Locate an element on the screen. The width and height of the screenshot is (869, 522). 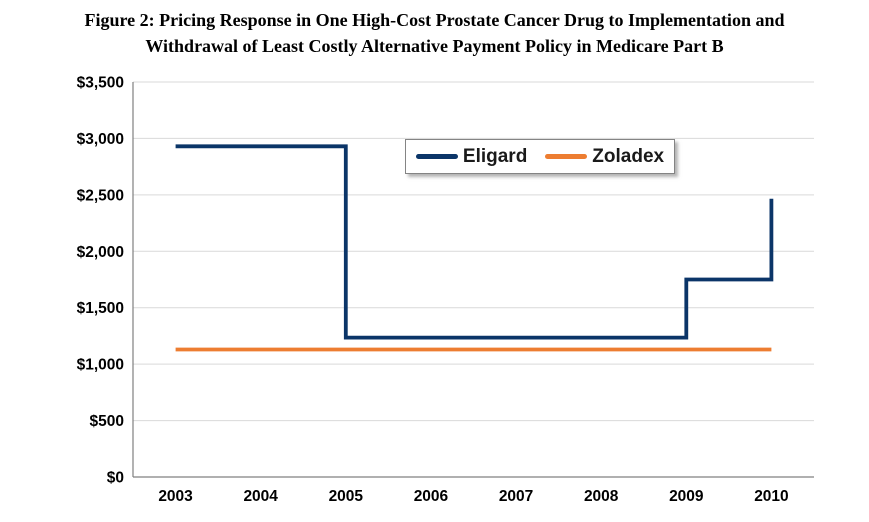
x-tick-label: 2004 is located at coordinates (260, 496).